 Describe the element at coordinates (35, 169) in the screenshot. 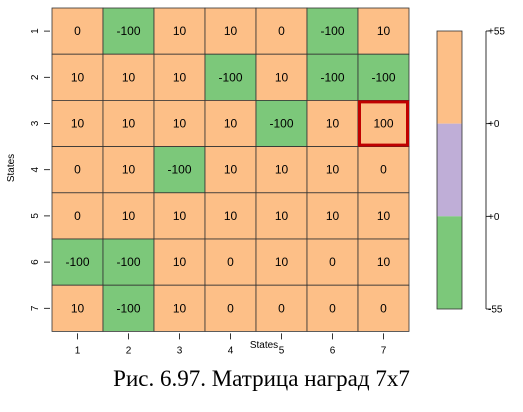

I see `y-tick-label: 4` at that location.